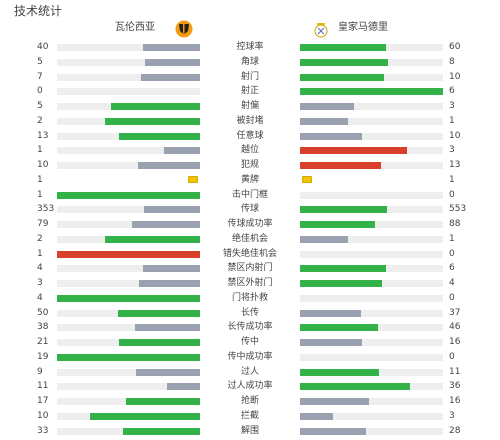 The height and width of the screenshot is (440, 500). I want to click on stat-row: 1 错失绝佳机会 0, so click(250, 254).